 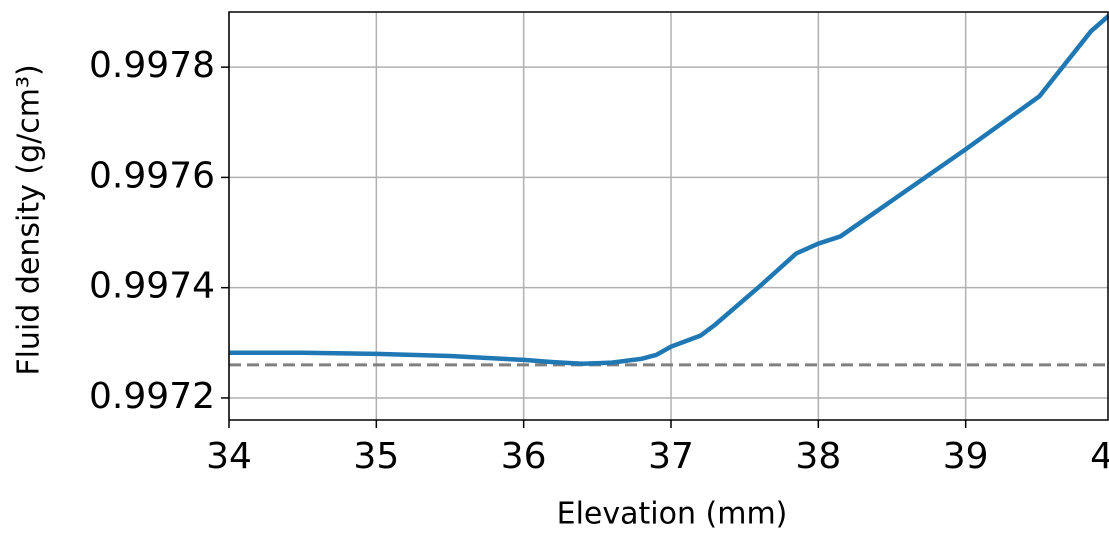 What do you see at coordinates (1099, 456) in the screenshot?
I see `x-tick-label: 40` at bounding box center [1099, 456].